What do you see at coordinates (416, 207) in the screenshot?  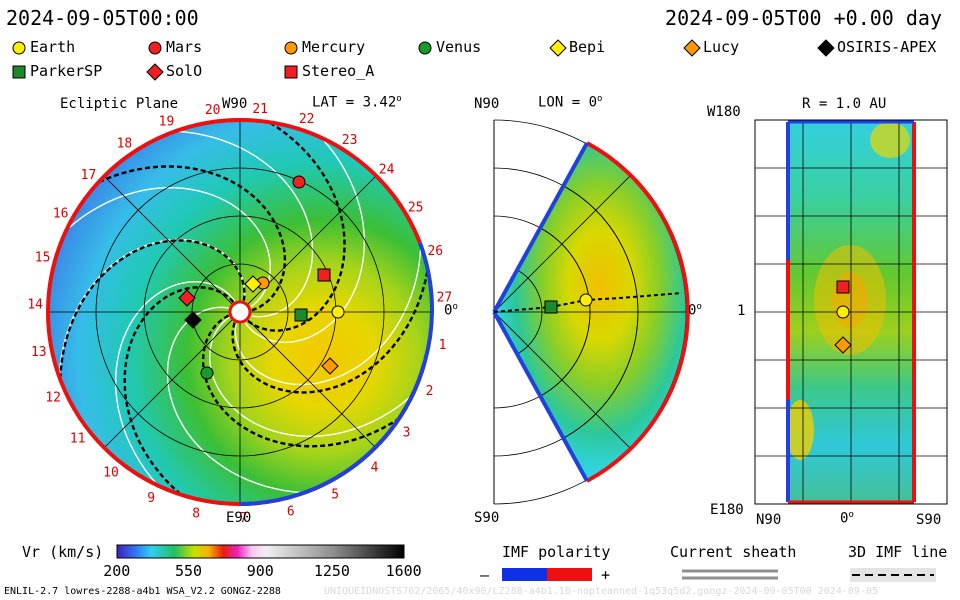 I see `carrington-tick-label: 25` at bounding box center [416, 207].